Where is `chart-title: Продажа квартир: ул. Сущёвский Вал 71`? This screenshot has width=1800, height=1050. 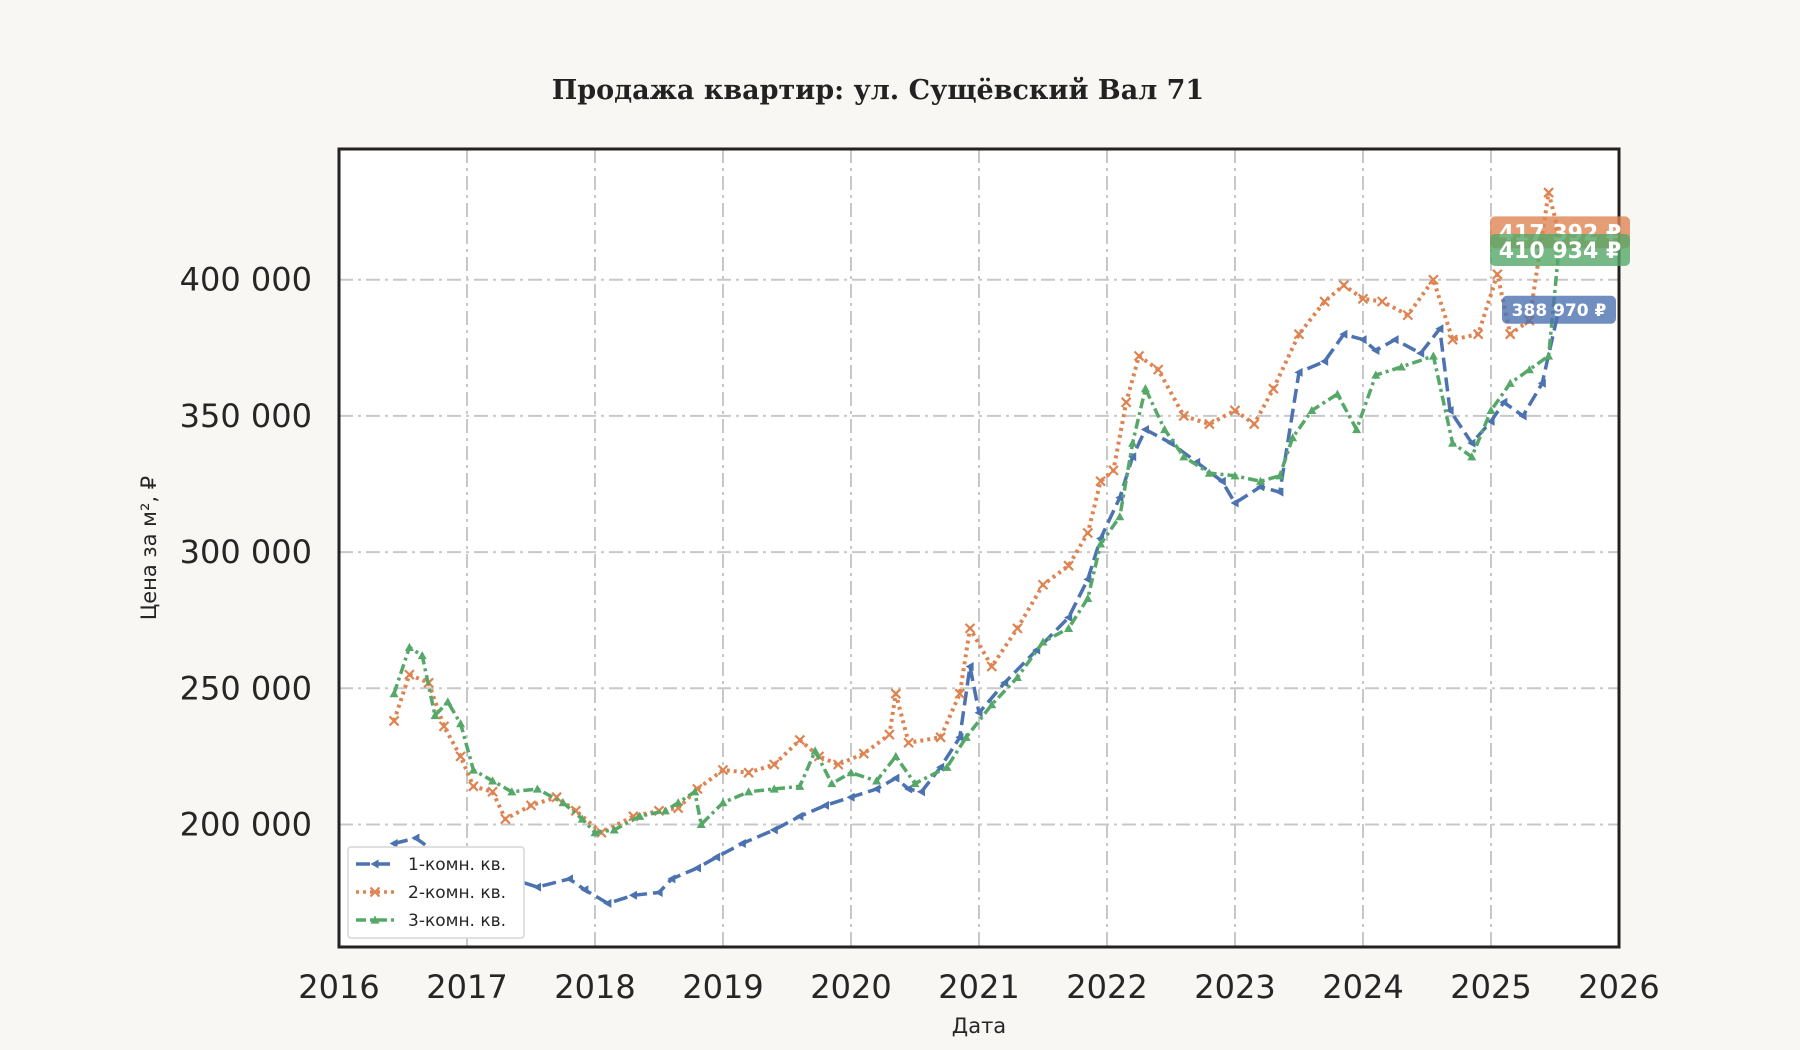 chart-title: Продажа квартир: ул. Сущёвский Вал 71 is located at coordinates (878, 90).